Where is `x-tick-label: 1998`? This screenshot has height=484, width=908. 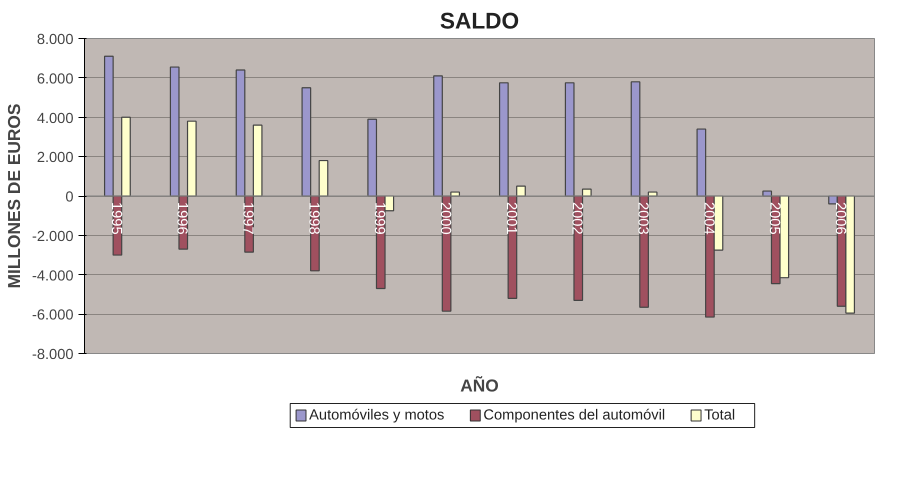 x-tick-label: 1998 is located at coordinates (313, 218).